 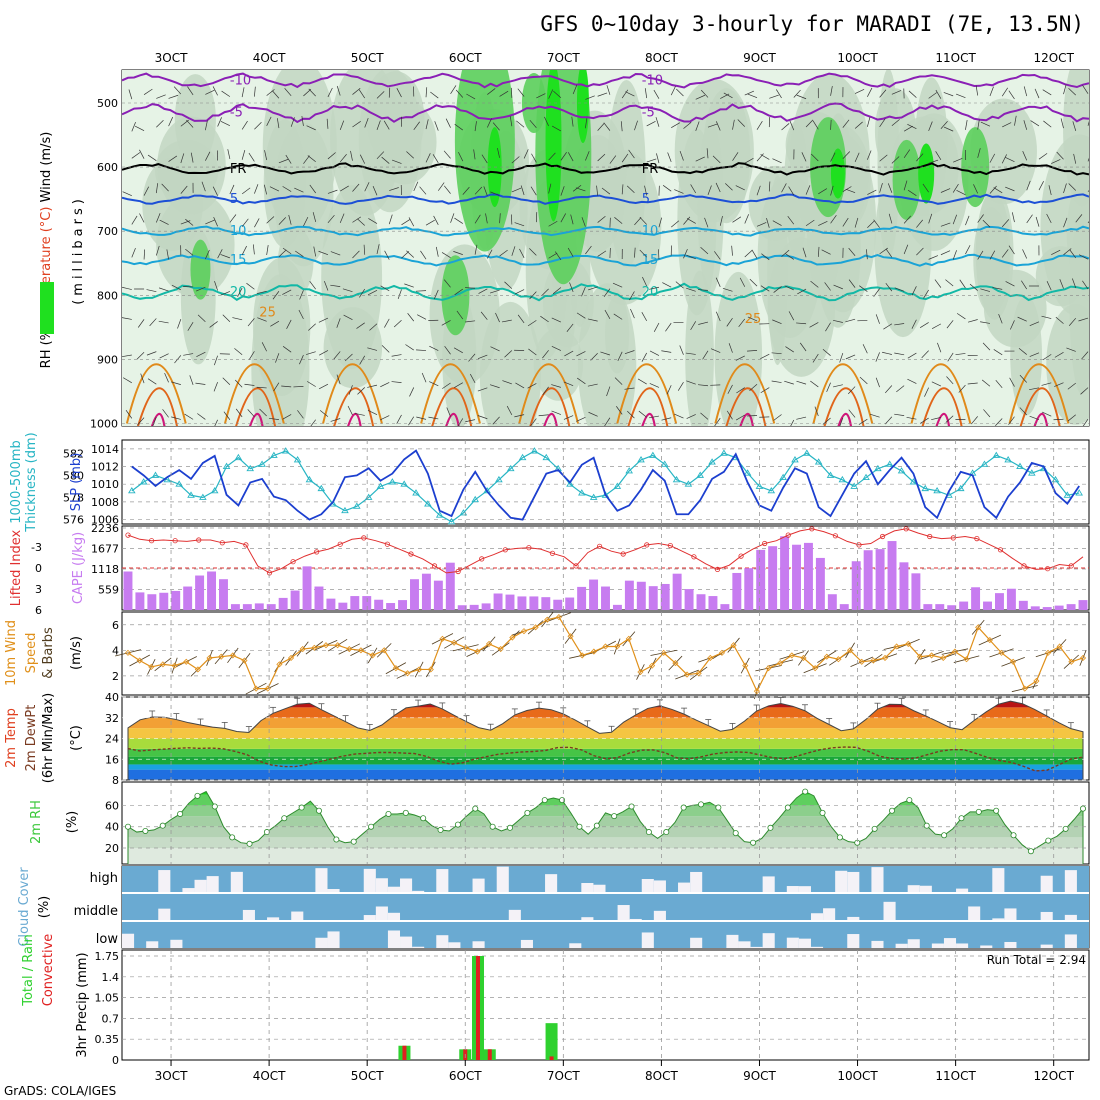 What do you see at coordinates (857, 58) in the screenshot?
I see `top-date-label: 10OCT` at bounding box center [857, 58].